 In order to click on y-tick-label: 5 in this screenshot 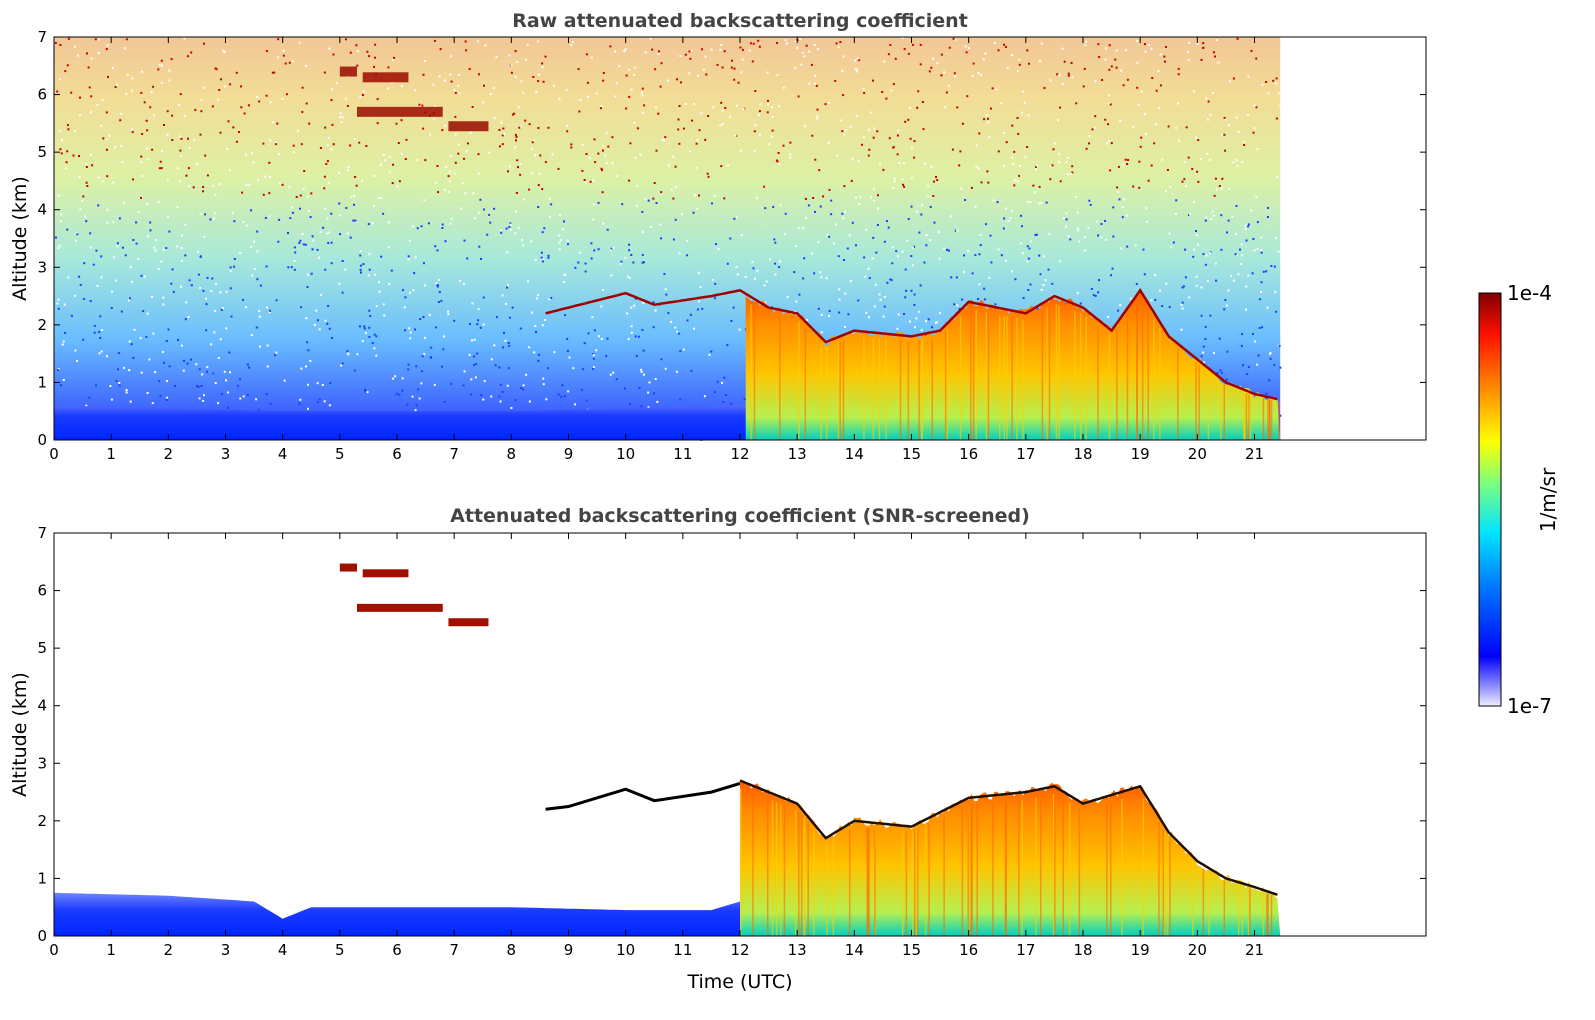, I will do `click(42, 152)`.